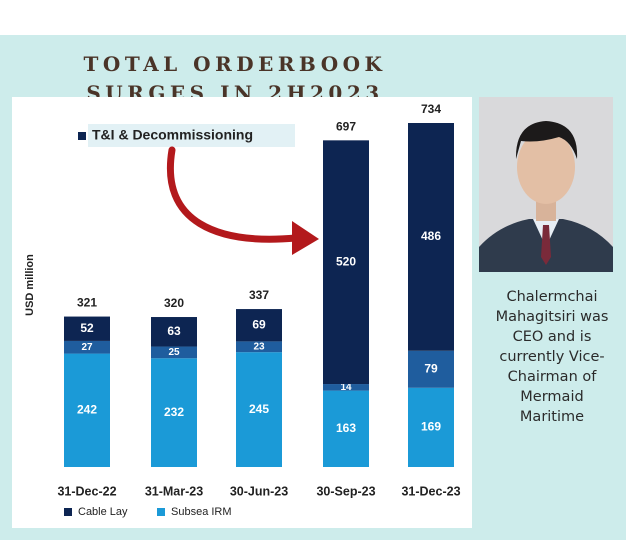 This screenshot has width=626, height=540. I want to click on caption-line: currently Vice-, so click(552, 357).